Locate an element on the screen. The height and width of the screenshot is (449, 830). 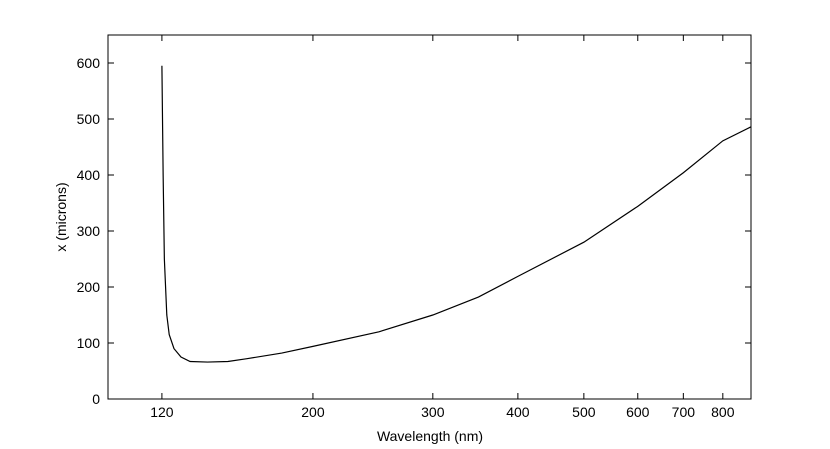
y-axis-label: x (microns) is located at coordinates (61, 216).